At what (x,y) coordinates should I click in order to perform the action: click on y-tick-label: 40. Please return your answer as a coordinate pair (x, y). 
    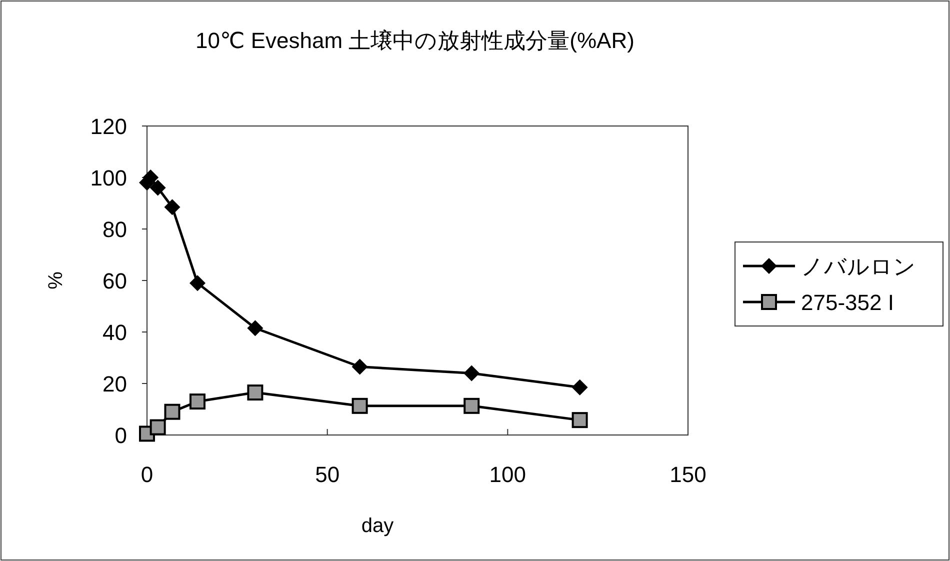
    Looking at the image, I should click on (114, 332).